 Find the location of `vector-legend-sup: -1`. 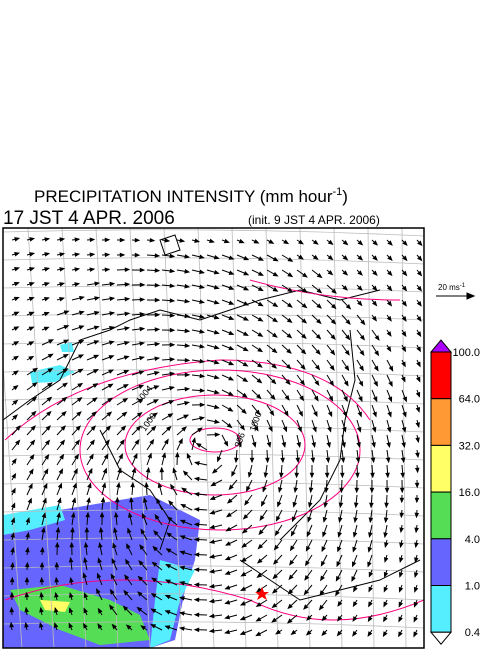

vector-legend-sup: -1 is located at coordinates (463, 286).